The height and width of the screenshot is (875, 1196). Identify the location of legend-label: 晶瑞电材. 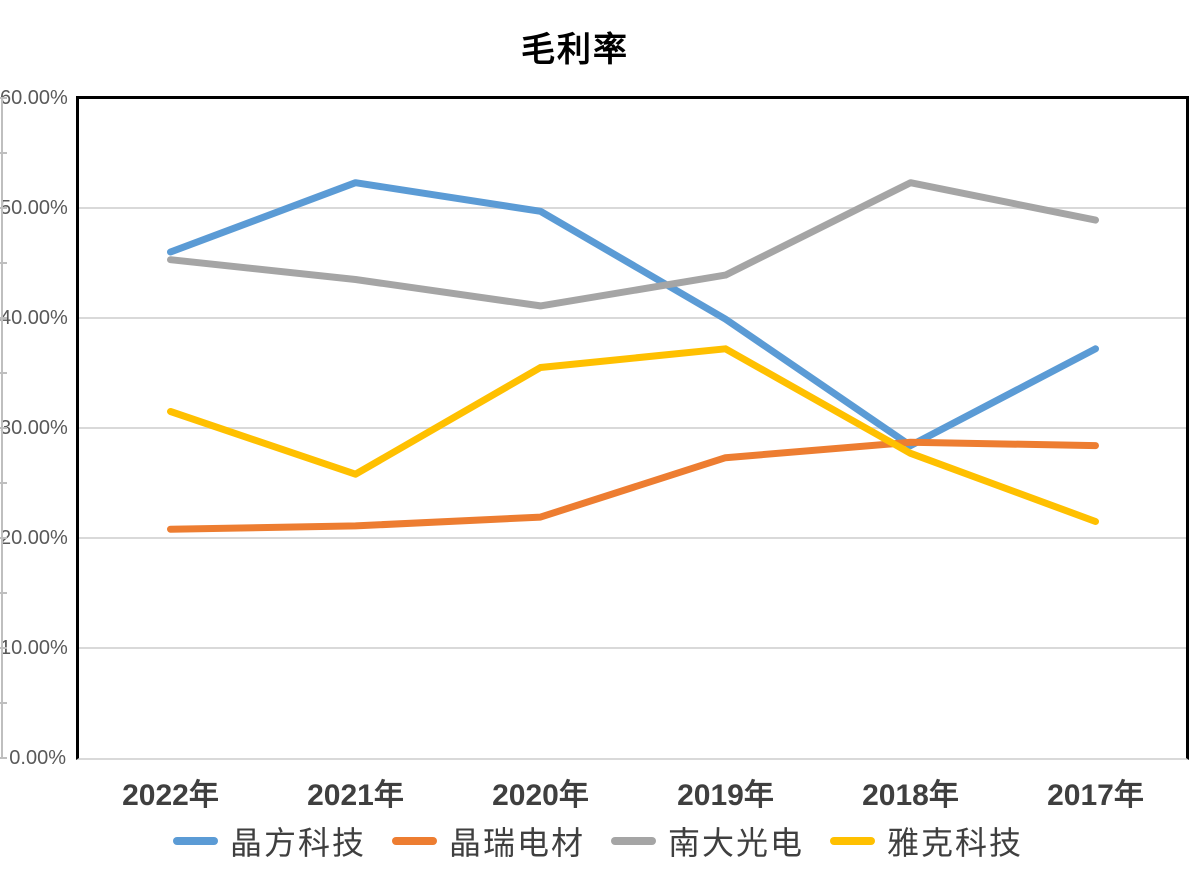
(516, 843).